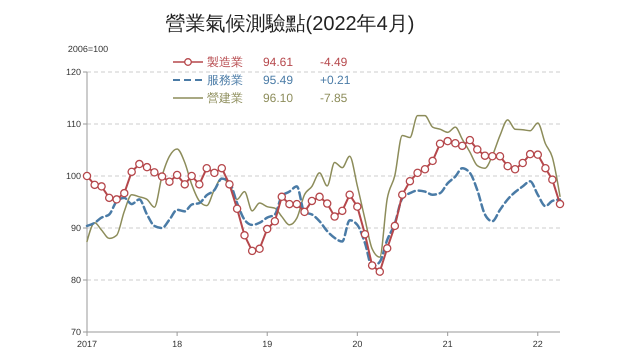 Image resolution: width=640 pixels, height=360 pixels. I want to click on annotation: +0.21, so click(335, 80).